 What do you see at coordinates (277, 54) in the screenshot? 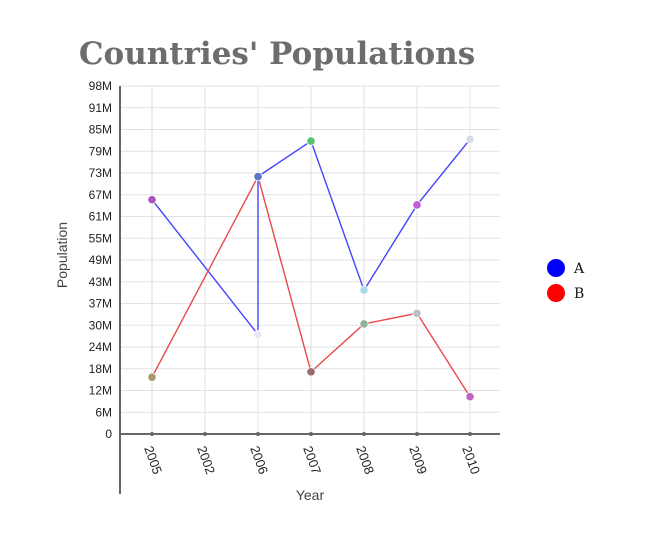
I see `chart-title: Countries' Populations` at bounding box center [277, 54].